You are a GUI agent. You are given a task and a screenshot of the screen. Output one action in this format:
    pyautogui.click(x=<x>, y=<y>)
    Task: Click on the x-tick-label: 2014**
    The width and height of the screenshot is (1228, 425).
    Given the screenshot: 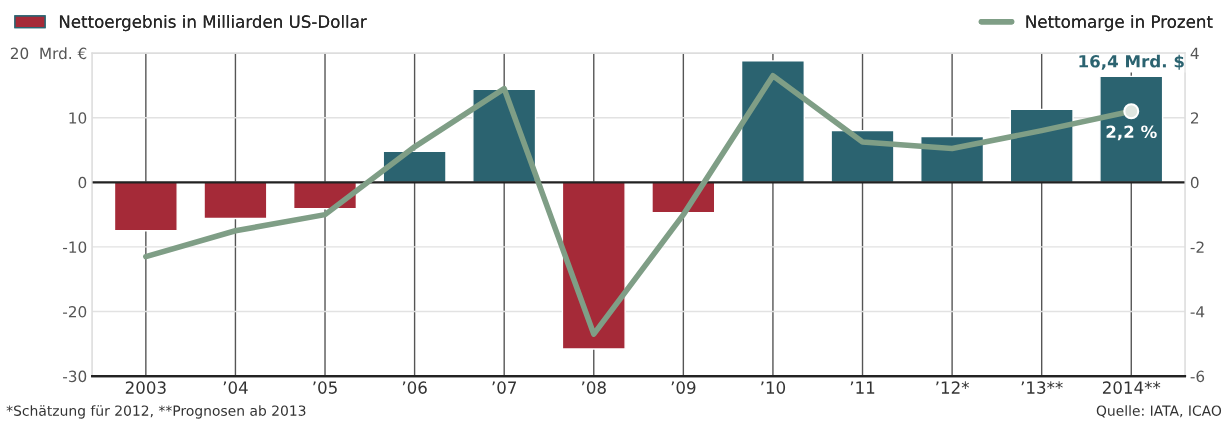 What is the action you would take?
    pyautogui.click(x=1131, y=387)
    